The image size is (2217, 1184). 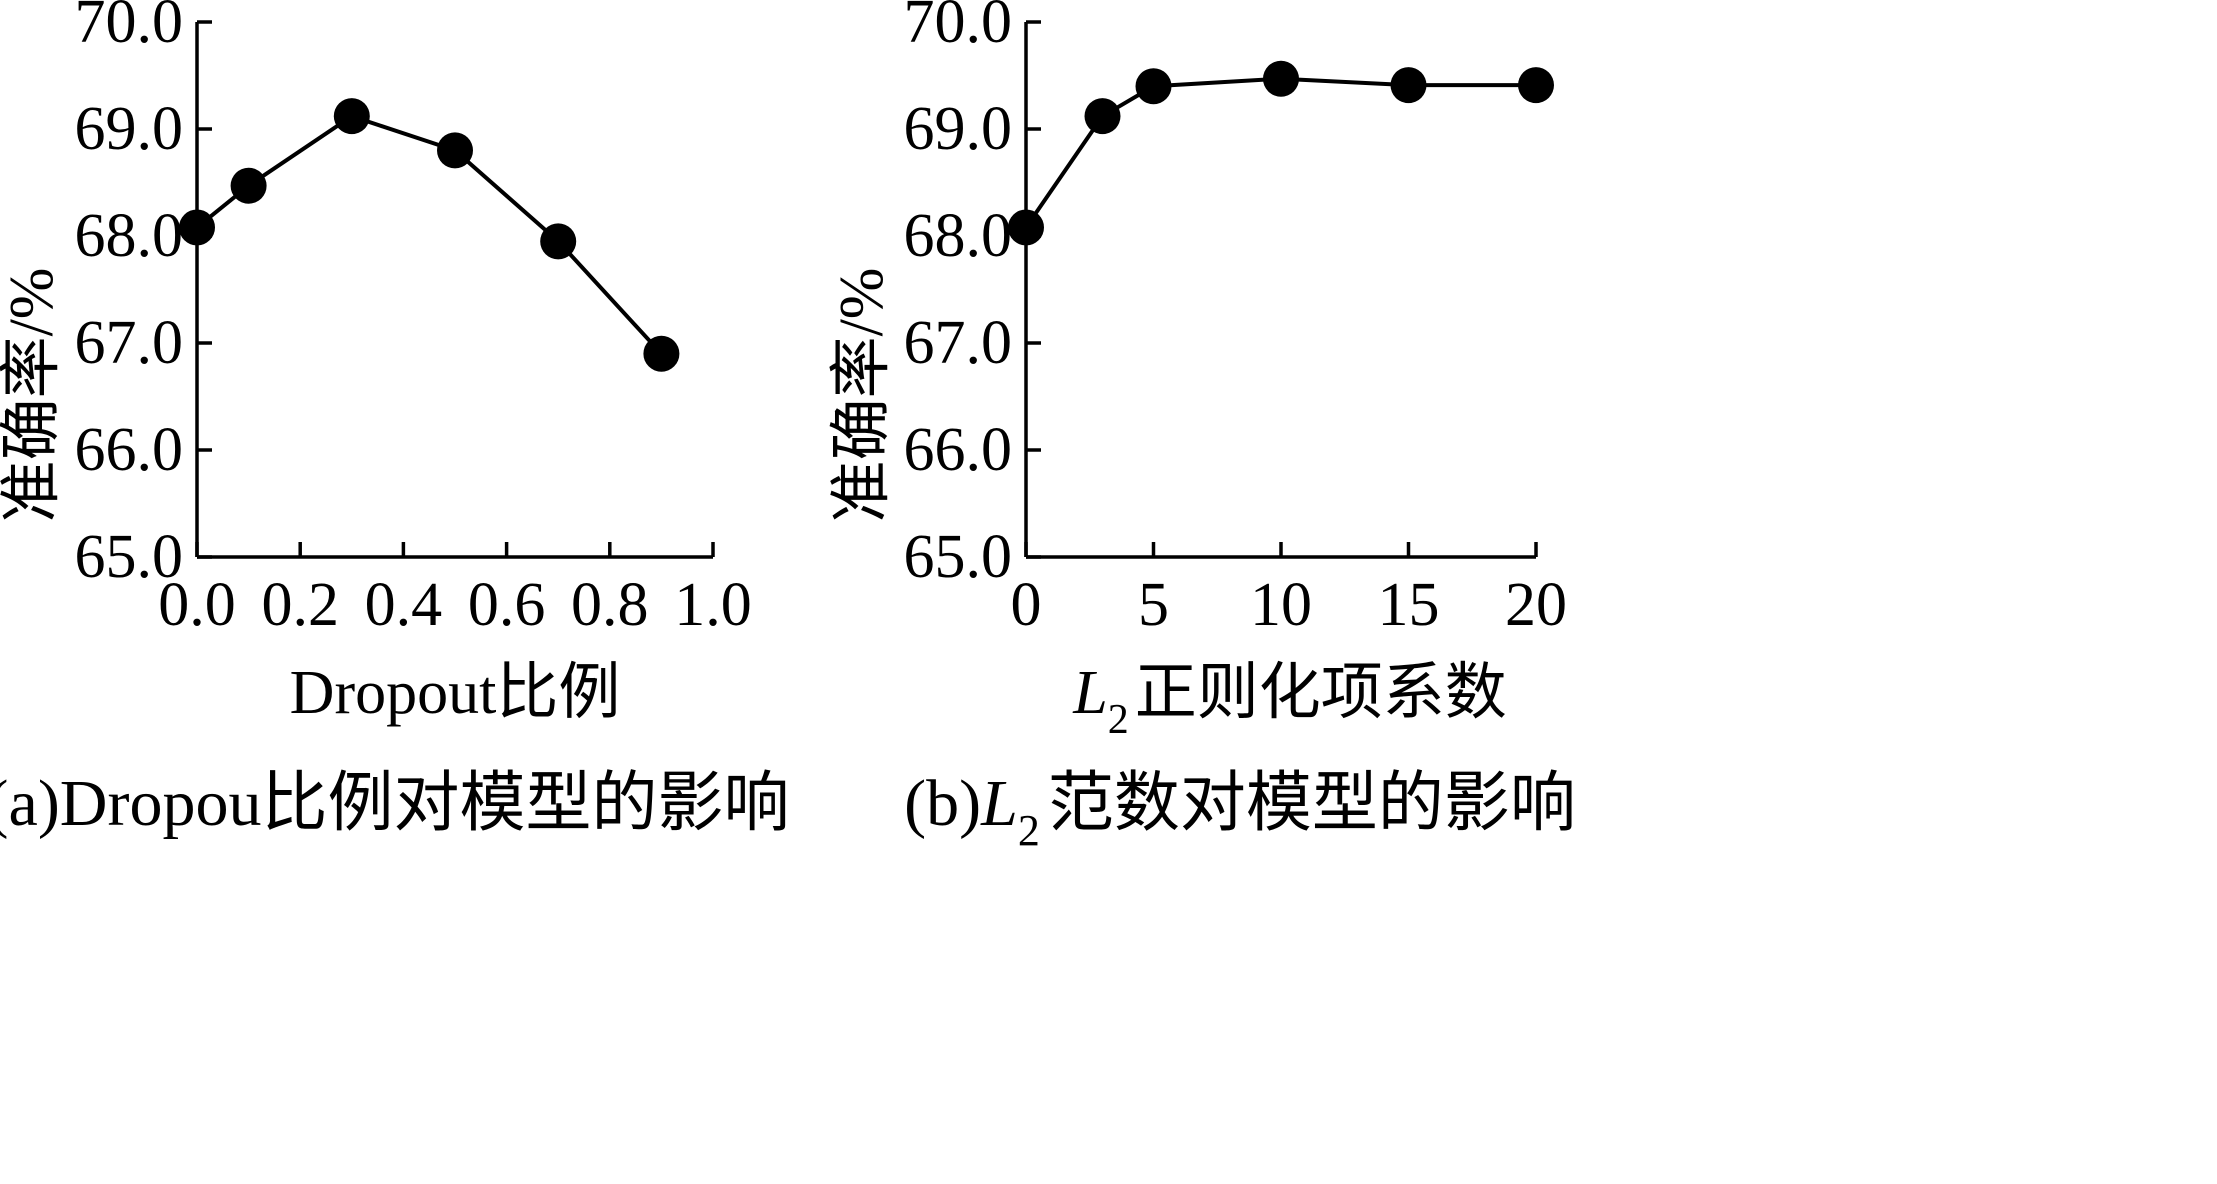 I want to click on chart-a-caption: (a)Dropou比例对模型的影响, so click(x=394, y=803).